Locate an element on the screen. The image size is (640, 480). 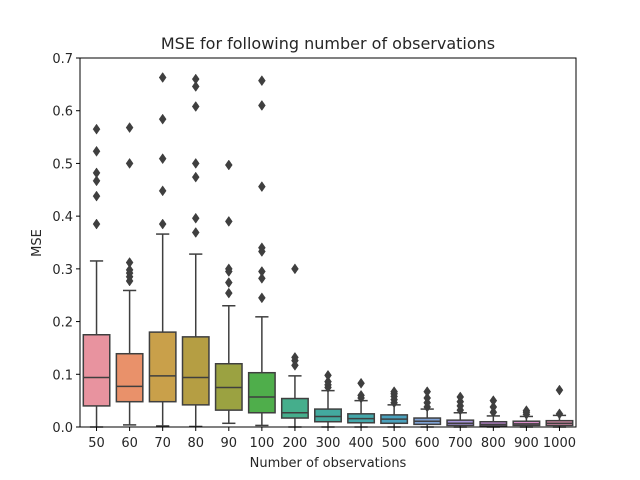
x-tick-label: 600 is located at coordinates (427, 443).